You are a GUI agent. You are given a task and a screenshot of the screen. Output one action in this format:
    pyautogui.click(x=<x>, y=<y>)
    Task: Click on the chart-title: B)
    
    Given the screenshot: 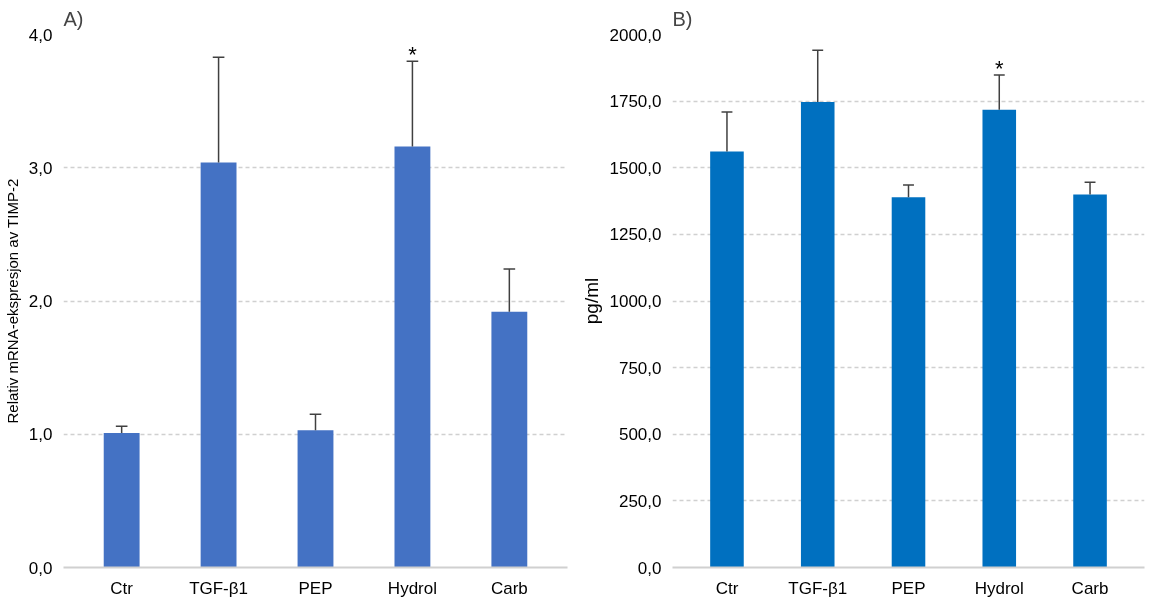 What is the action you would take?
    pyautogui.click(x=682, y=18)
    